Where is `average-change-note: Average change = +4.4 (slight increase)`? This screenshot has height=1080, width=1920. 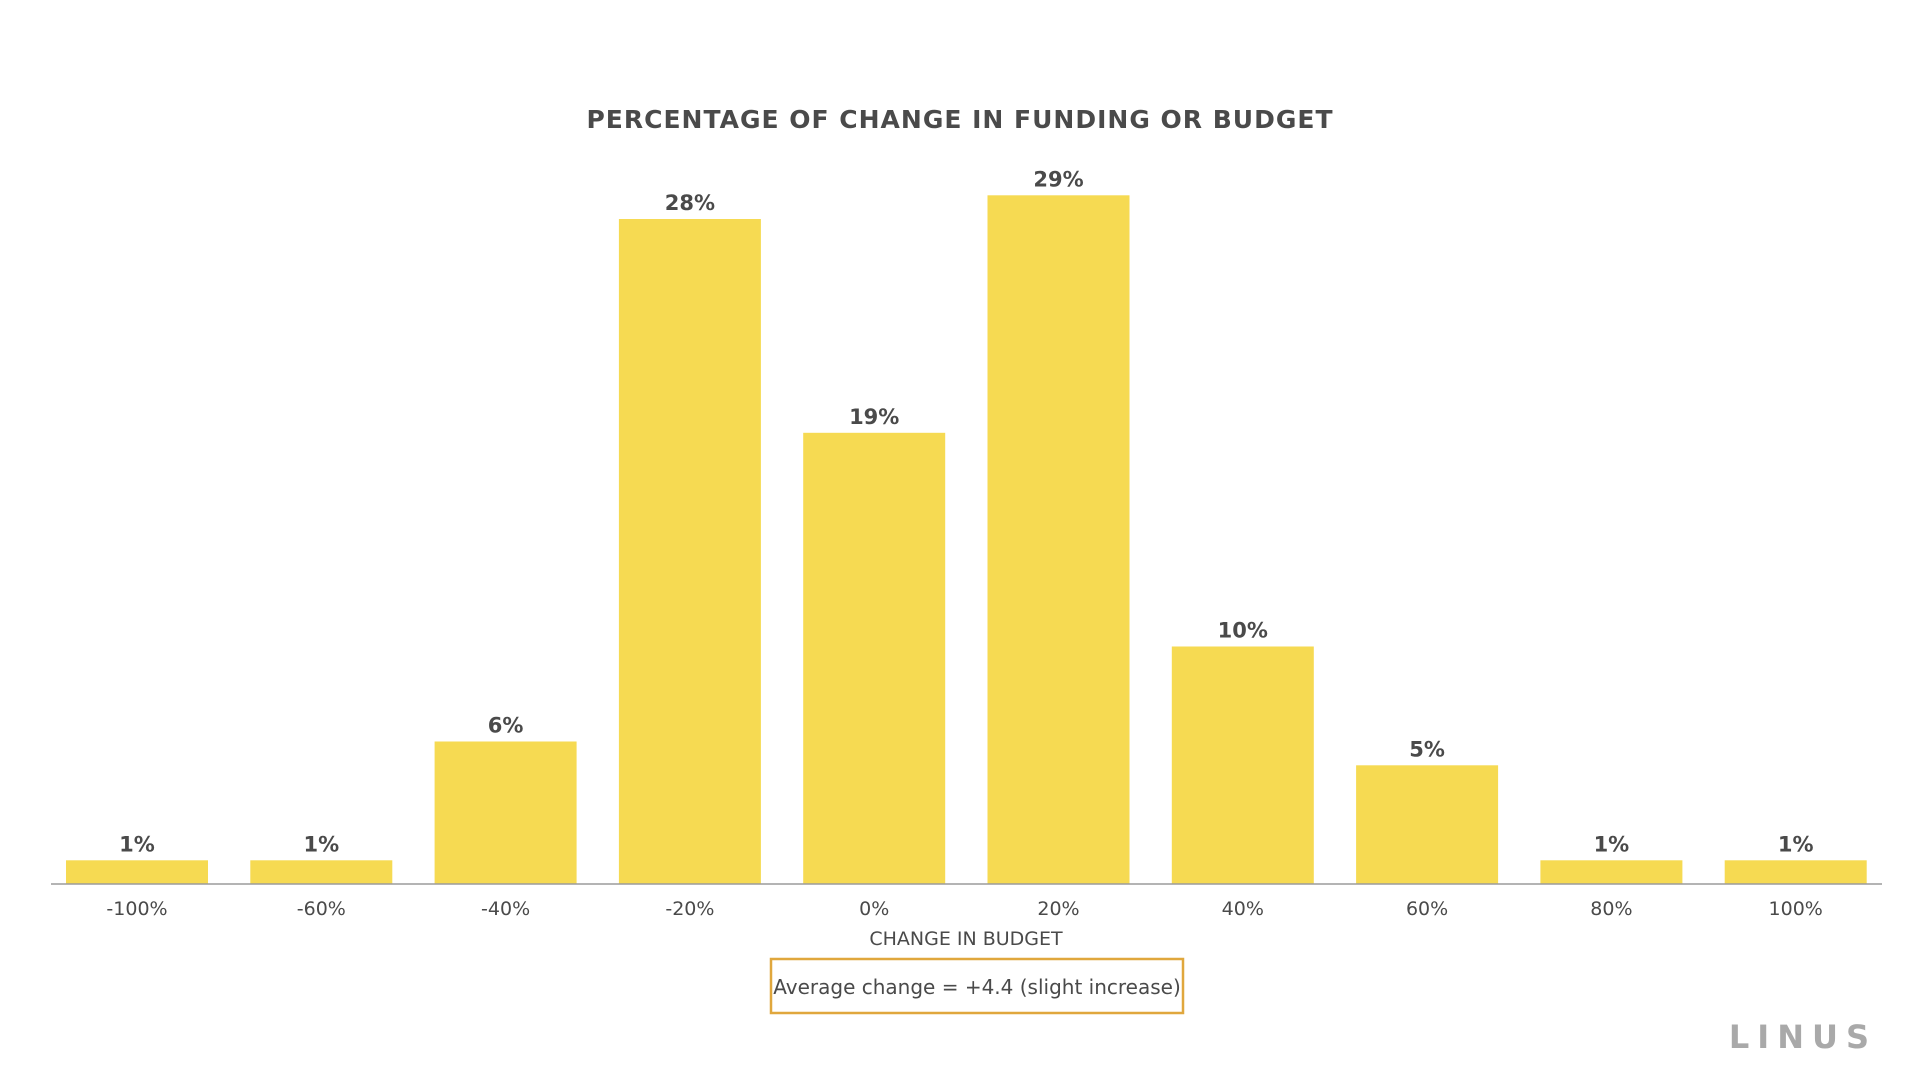
average-change-note: Average change = +4.4 (slight increase) is located at coordinates (977, 987).